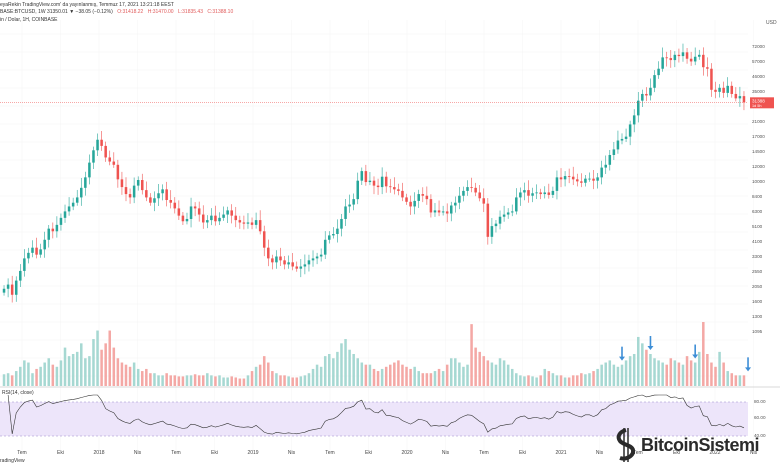 The image size is (780, 470). I want to click on bitcoinsistemi-watermark: BitcoinSistemi, so click(697, 445).